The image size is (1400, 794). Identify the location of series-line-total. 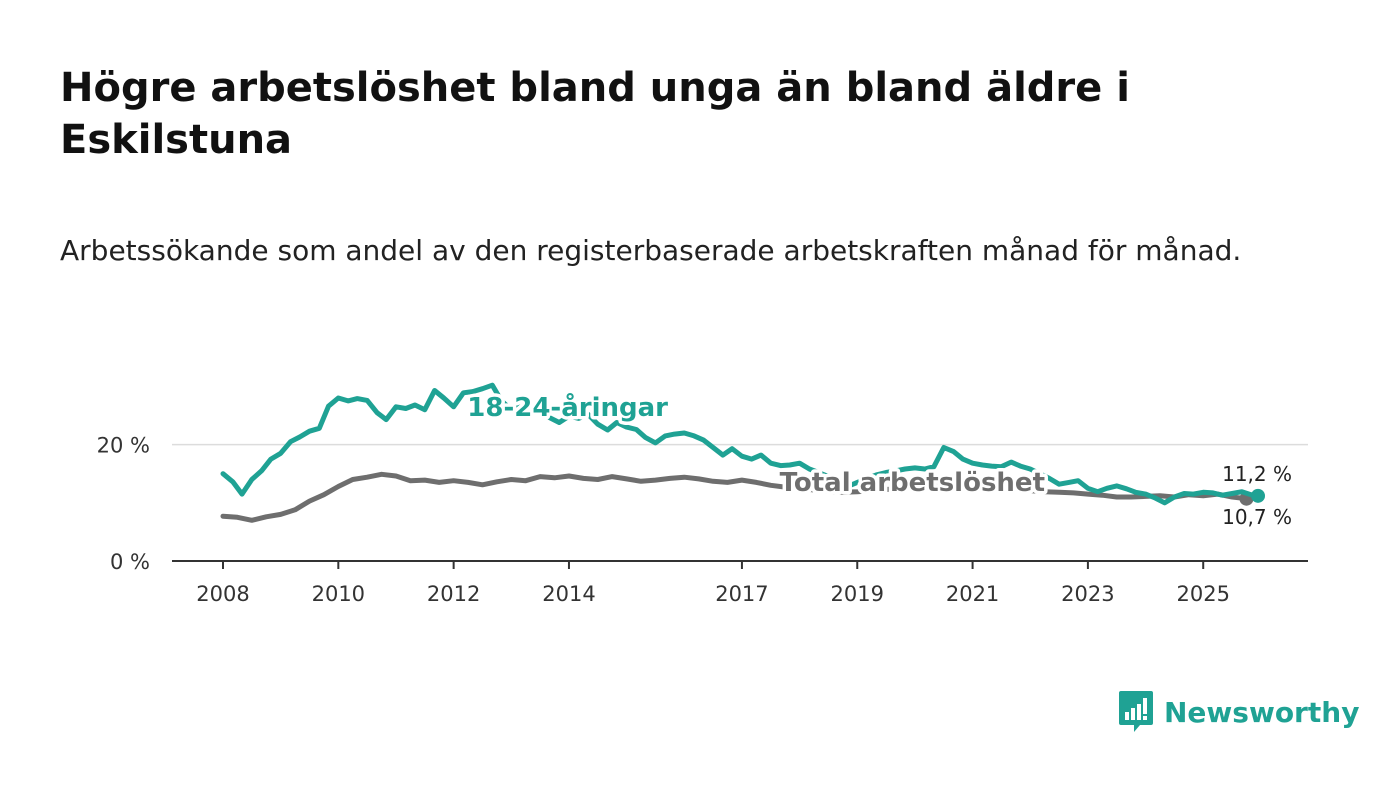
(734, 497).